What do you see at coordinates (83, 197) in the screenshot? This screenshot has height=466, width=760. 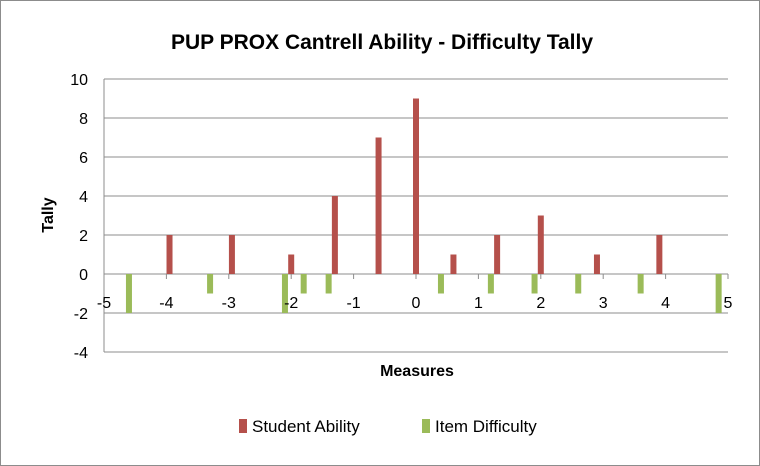 I see `y-tick-label: 4` at bounding box center [83, 197].